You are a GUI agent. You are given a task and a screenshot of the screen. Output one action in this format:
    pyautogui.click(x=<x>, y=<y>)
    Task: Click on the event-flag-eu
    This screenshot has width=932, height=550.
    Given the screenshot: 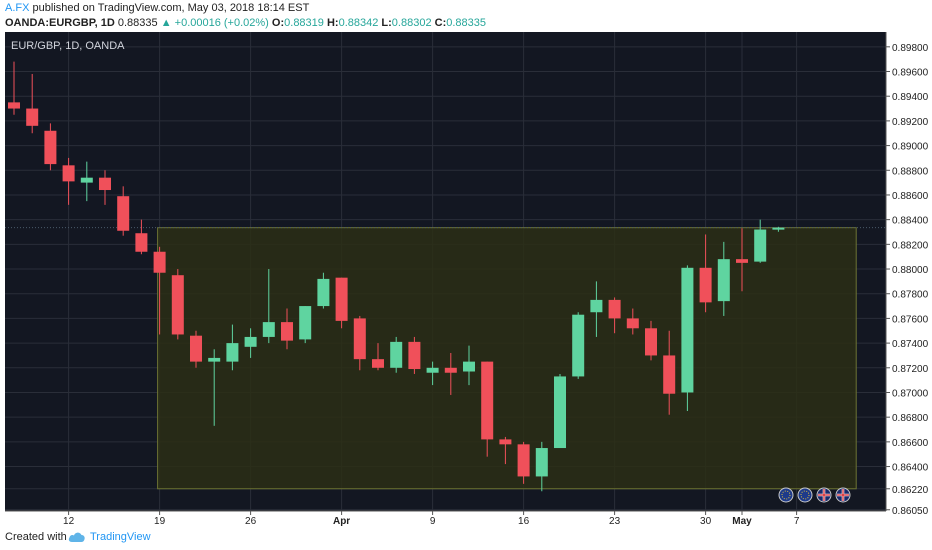 What is the action you would take?
    pyautogui.click(x=786, y=495)
    